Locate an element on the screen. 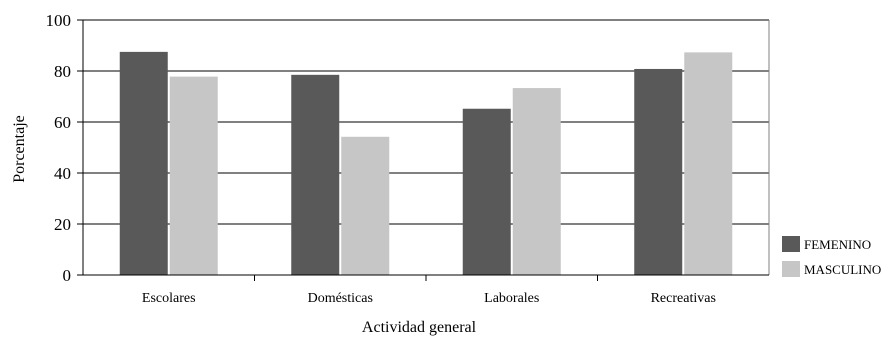 The image size is (889, 340). x-category-label-0: Escolares is located at coordinates (169, 298).